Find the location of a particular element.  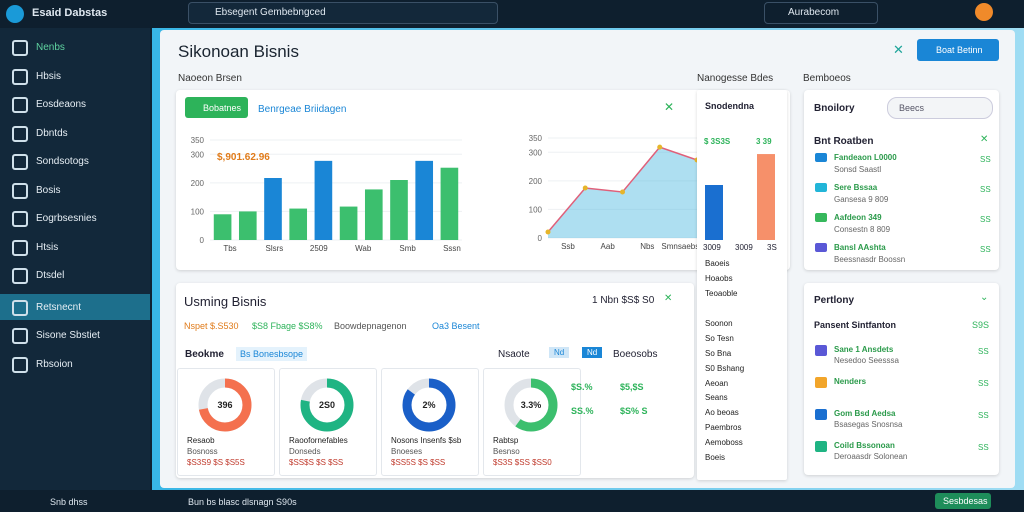

dropdown-item: Hoaobs is located at coordinates (719, 278).